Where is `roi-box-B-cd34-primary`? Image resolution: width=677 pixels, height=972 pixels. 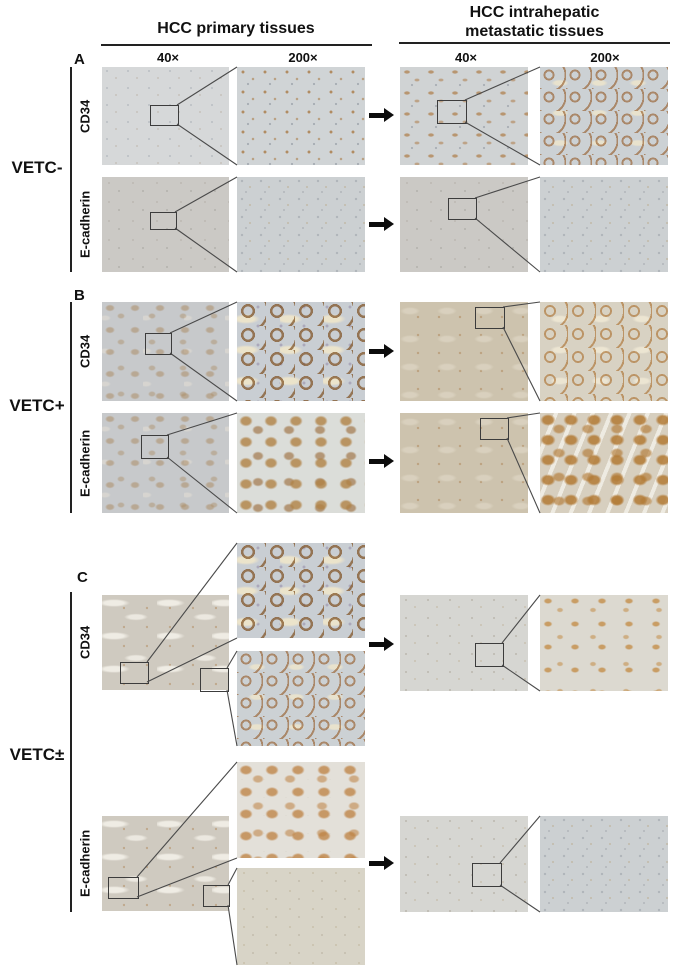
roi-box-B-cd34-primary is located at coordinates (158, 344).